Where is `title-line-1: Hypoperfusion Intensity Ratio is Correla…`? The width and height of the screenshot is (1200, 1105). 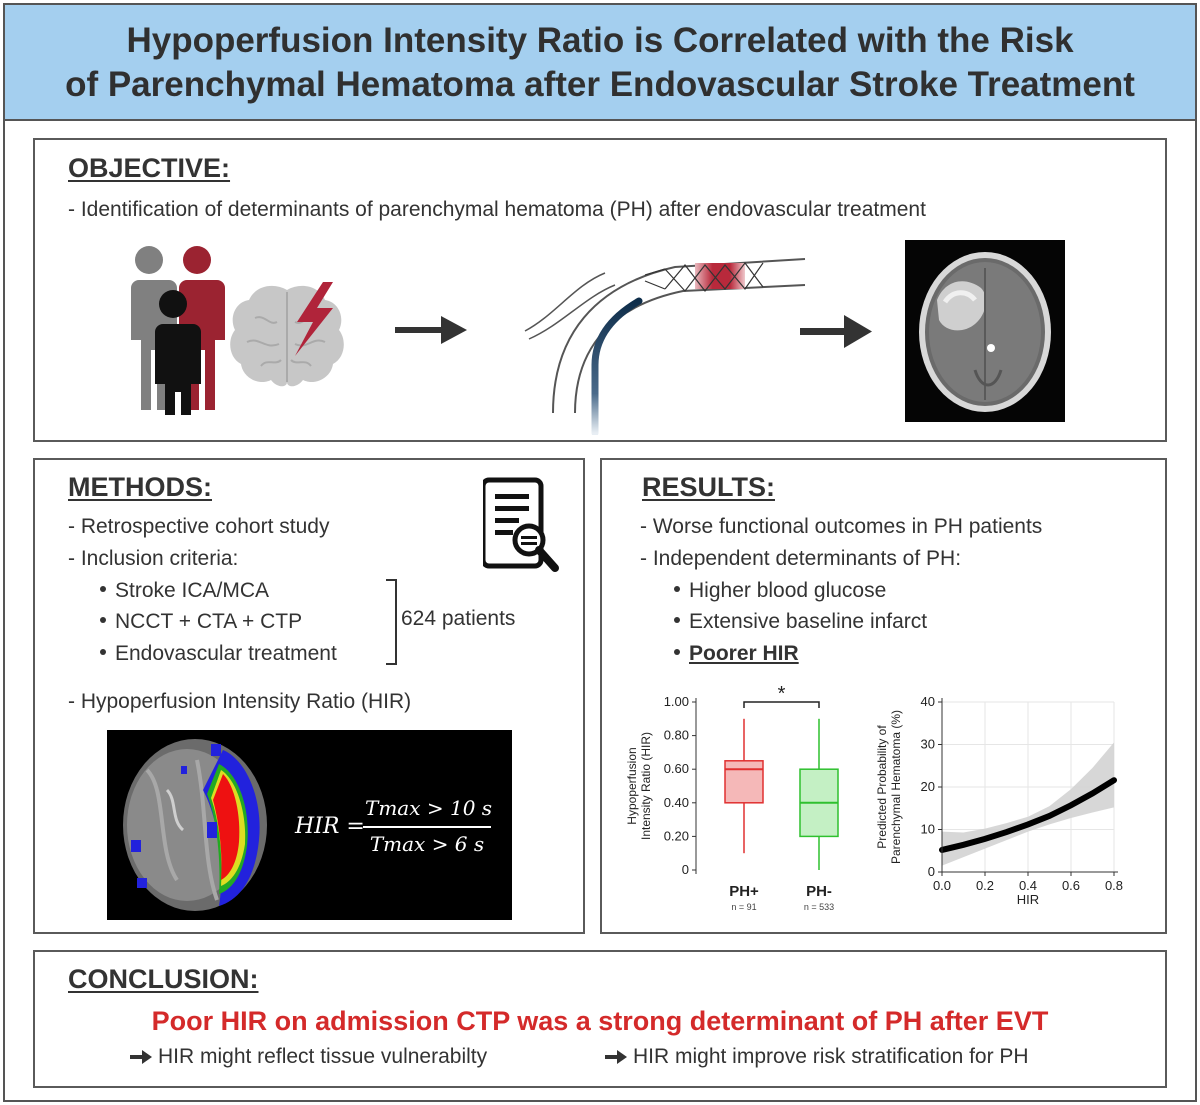 title-line-1: Hypoperfusion Intensity Ratio is Correla… is located at coordinates (600, 40).